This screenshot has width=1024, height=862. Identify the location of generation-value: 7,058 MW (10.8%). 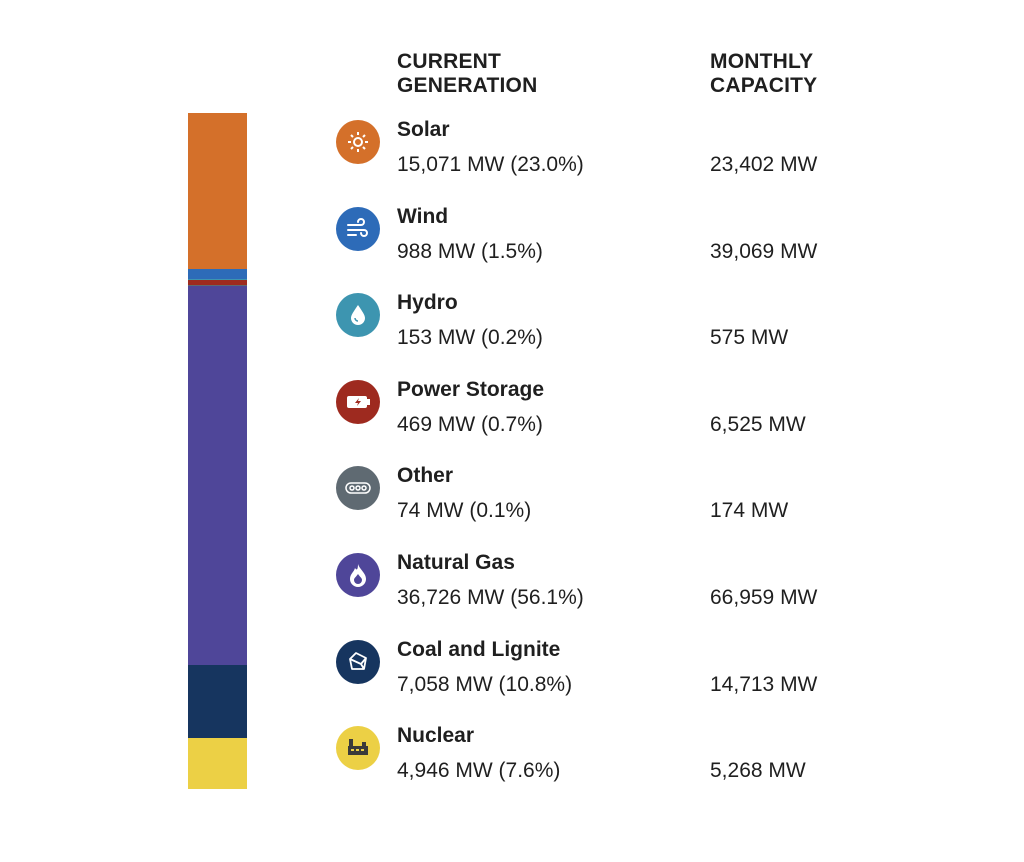
(485, 684).